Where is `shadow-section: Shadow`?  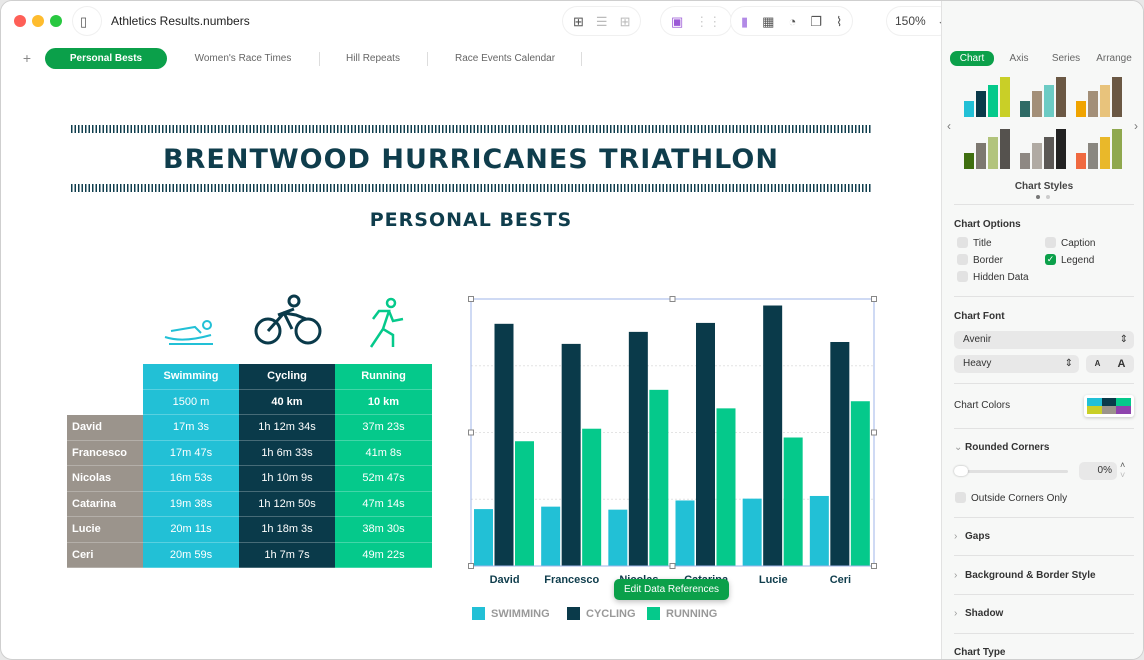
shadow-section: Shadow is located at coordinates (984, 613).